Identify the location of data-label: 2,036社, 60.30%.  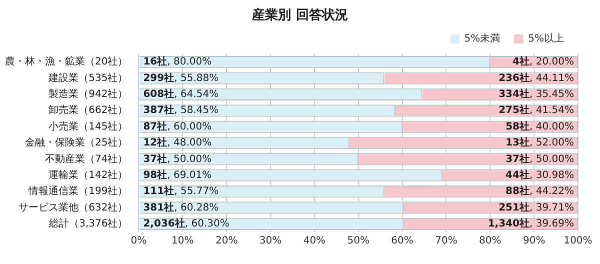
(186, 224).